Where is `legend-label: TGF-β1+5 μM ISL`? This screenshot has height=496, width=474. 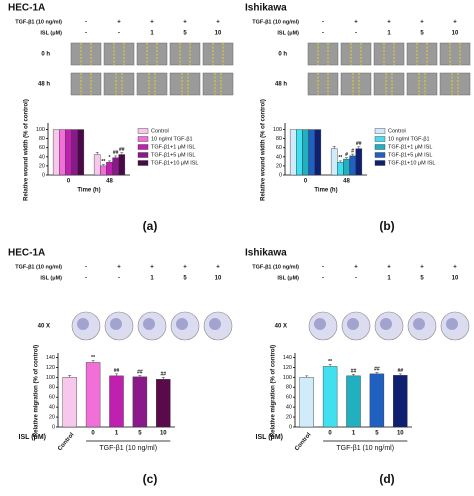 legend-label: TGF-β1+5 μM ISL is located at coordinates (173, 155).